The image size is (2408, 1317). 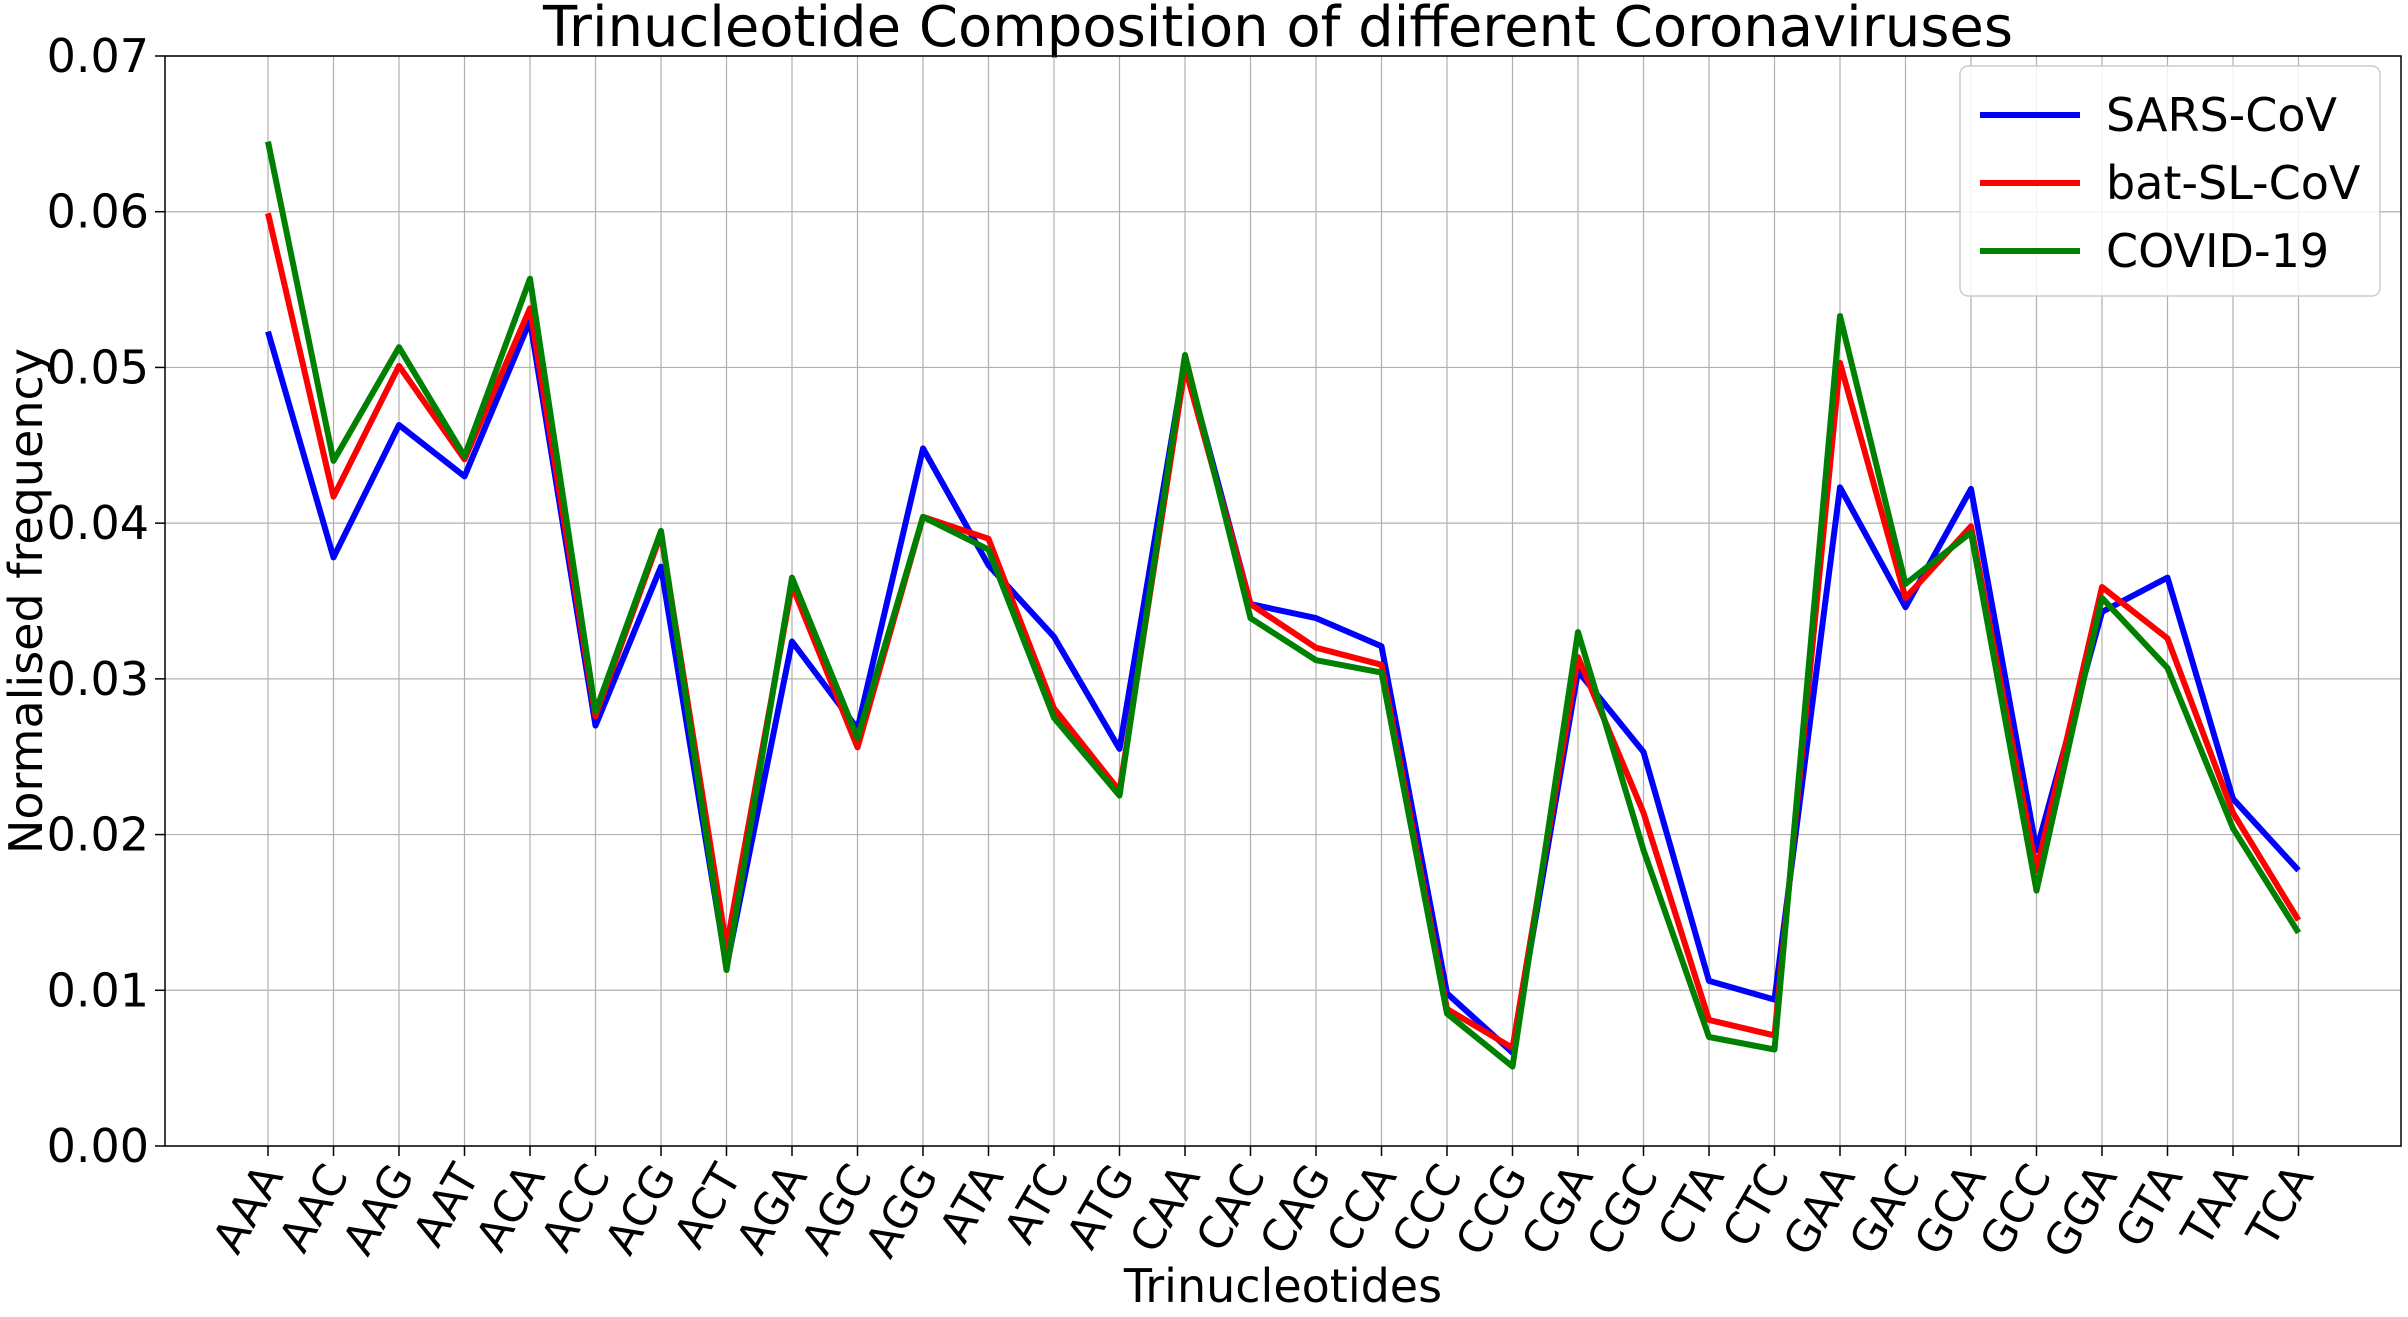 I want to click on y-tick-label: 0.00, so click(x=98, y=1146).